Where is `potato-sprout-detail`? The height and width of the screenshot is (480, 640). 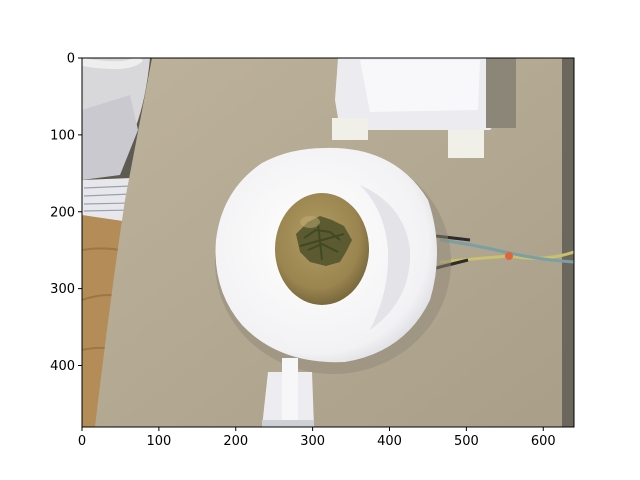
potato-sprout-detail is located at coordinates (322, 242).